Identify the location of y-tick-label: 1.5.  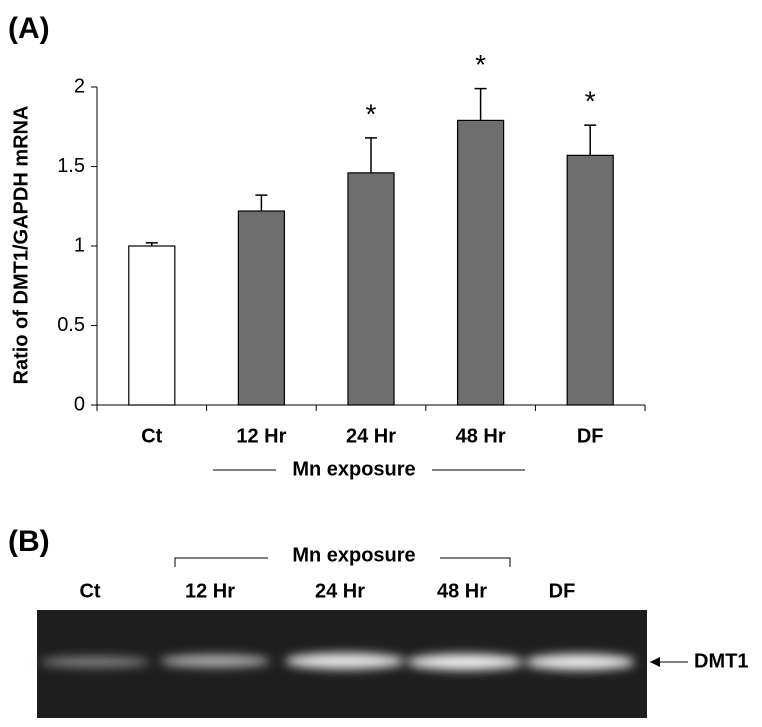
(71, 166).